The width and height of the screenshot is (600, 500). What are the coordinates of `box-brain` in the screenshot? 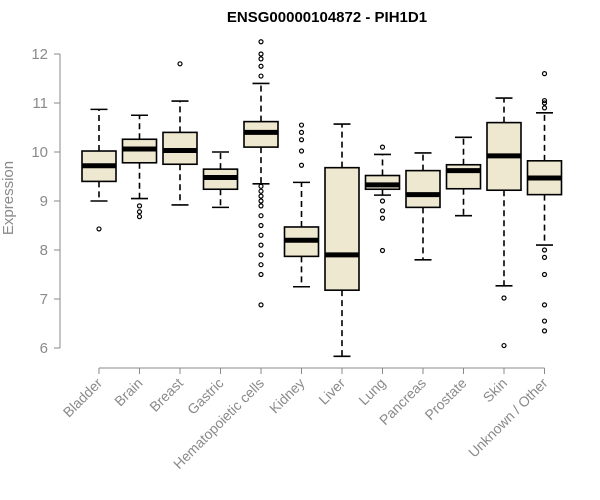 It's located at (139, 167).